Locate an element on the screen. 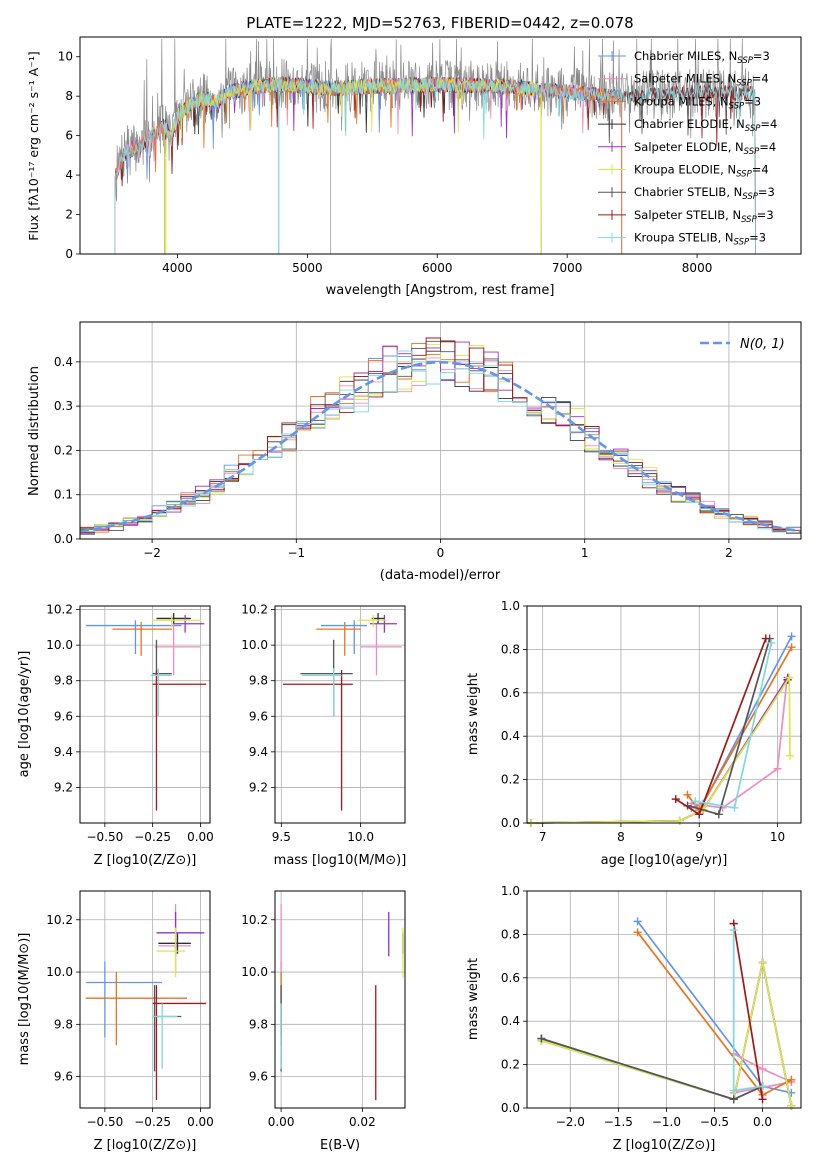  legend-label-2: Kroupa MILES, NSSP=3 is located at coordinates (697, 102).